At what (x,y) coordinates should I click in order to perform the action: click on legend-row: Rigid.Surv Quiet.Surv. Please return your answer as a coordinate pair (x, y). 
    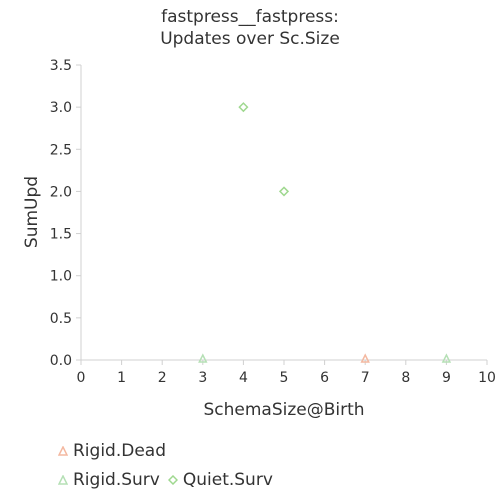
    Looking at the image, I should click on (169, 479).